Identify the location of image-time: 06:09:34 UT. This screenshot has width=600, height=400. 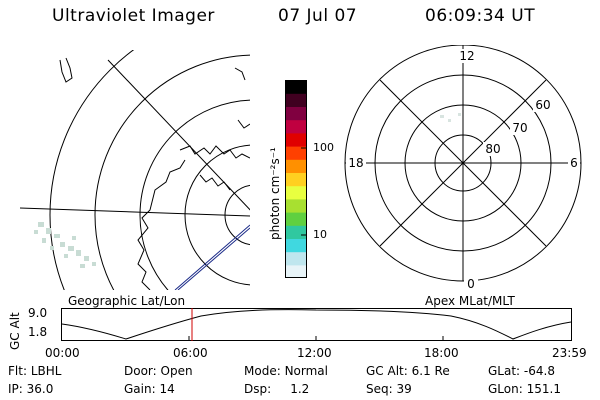
(480, 16).